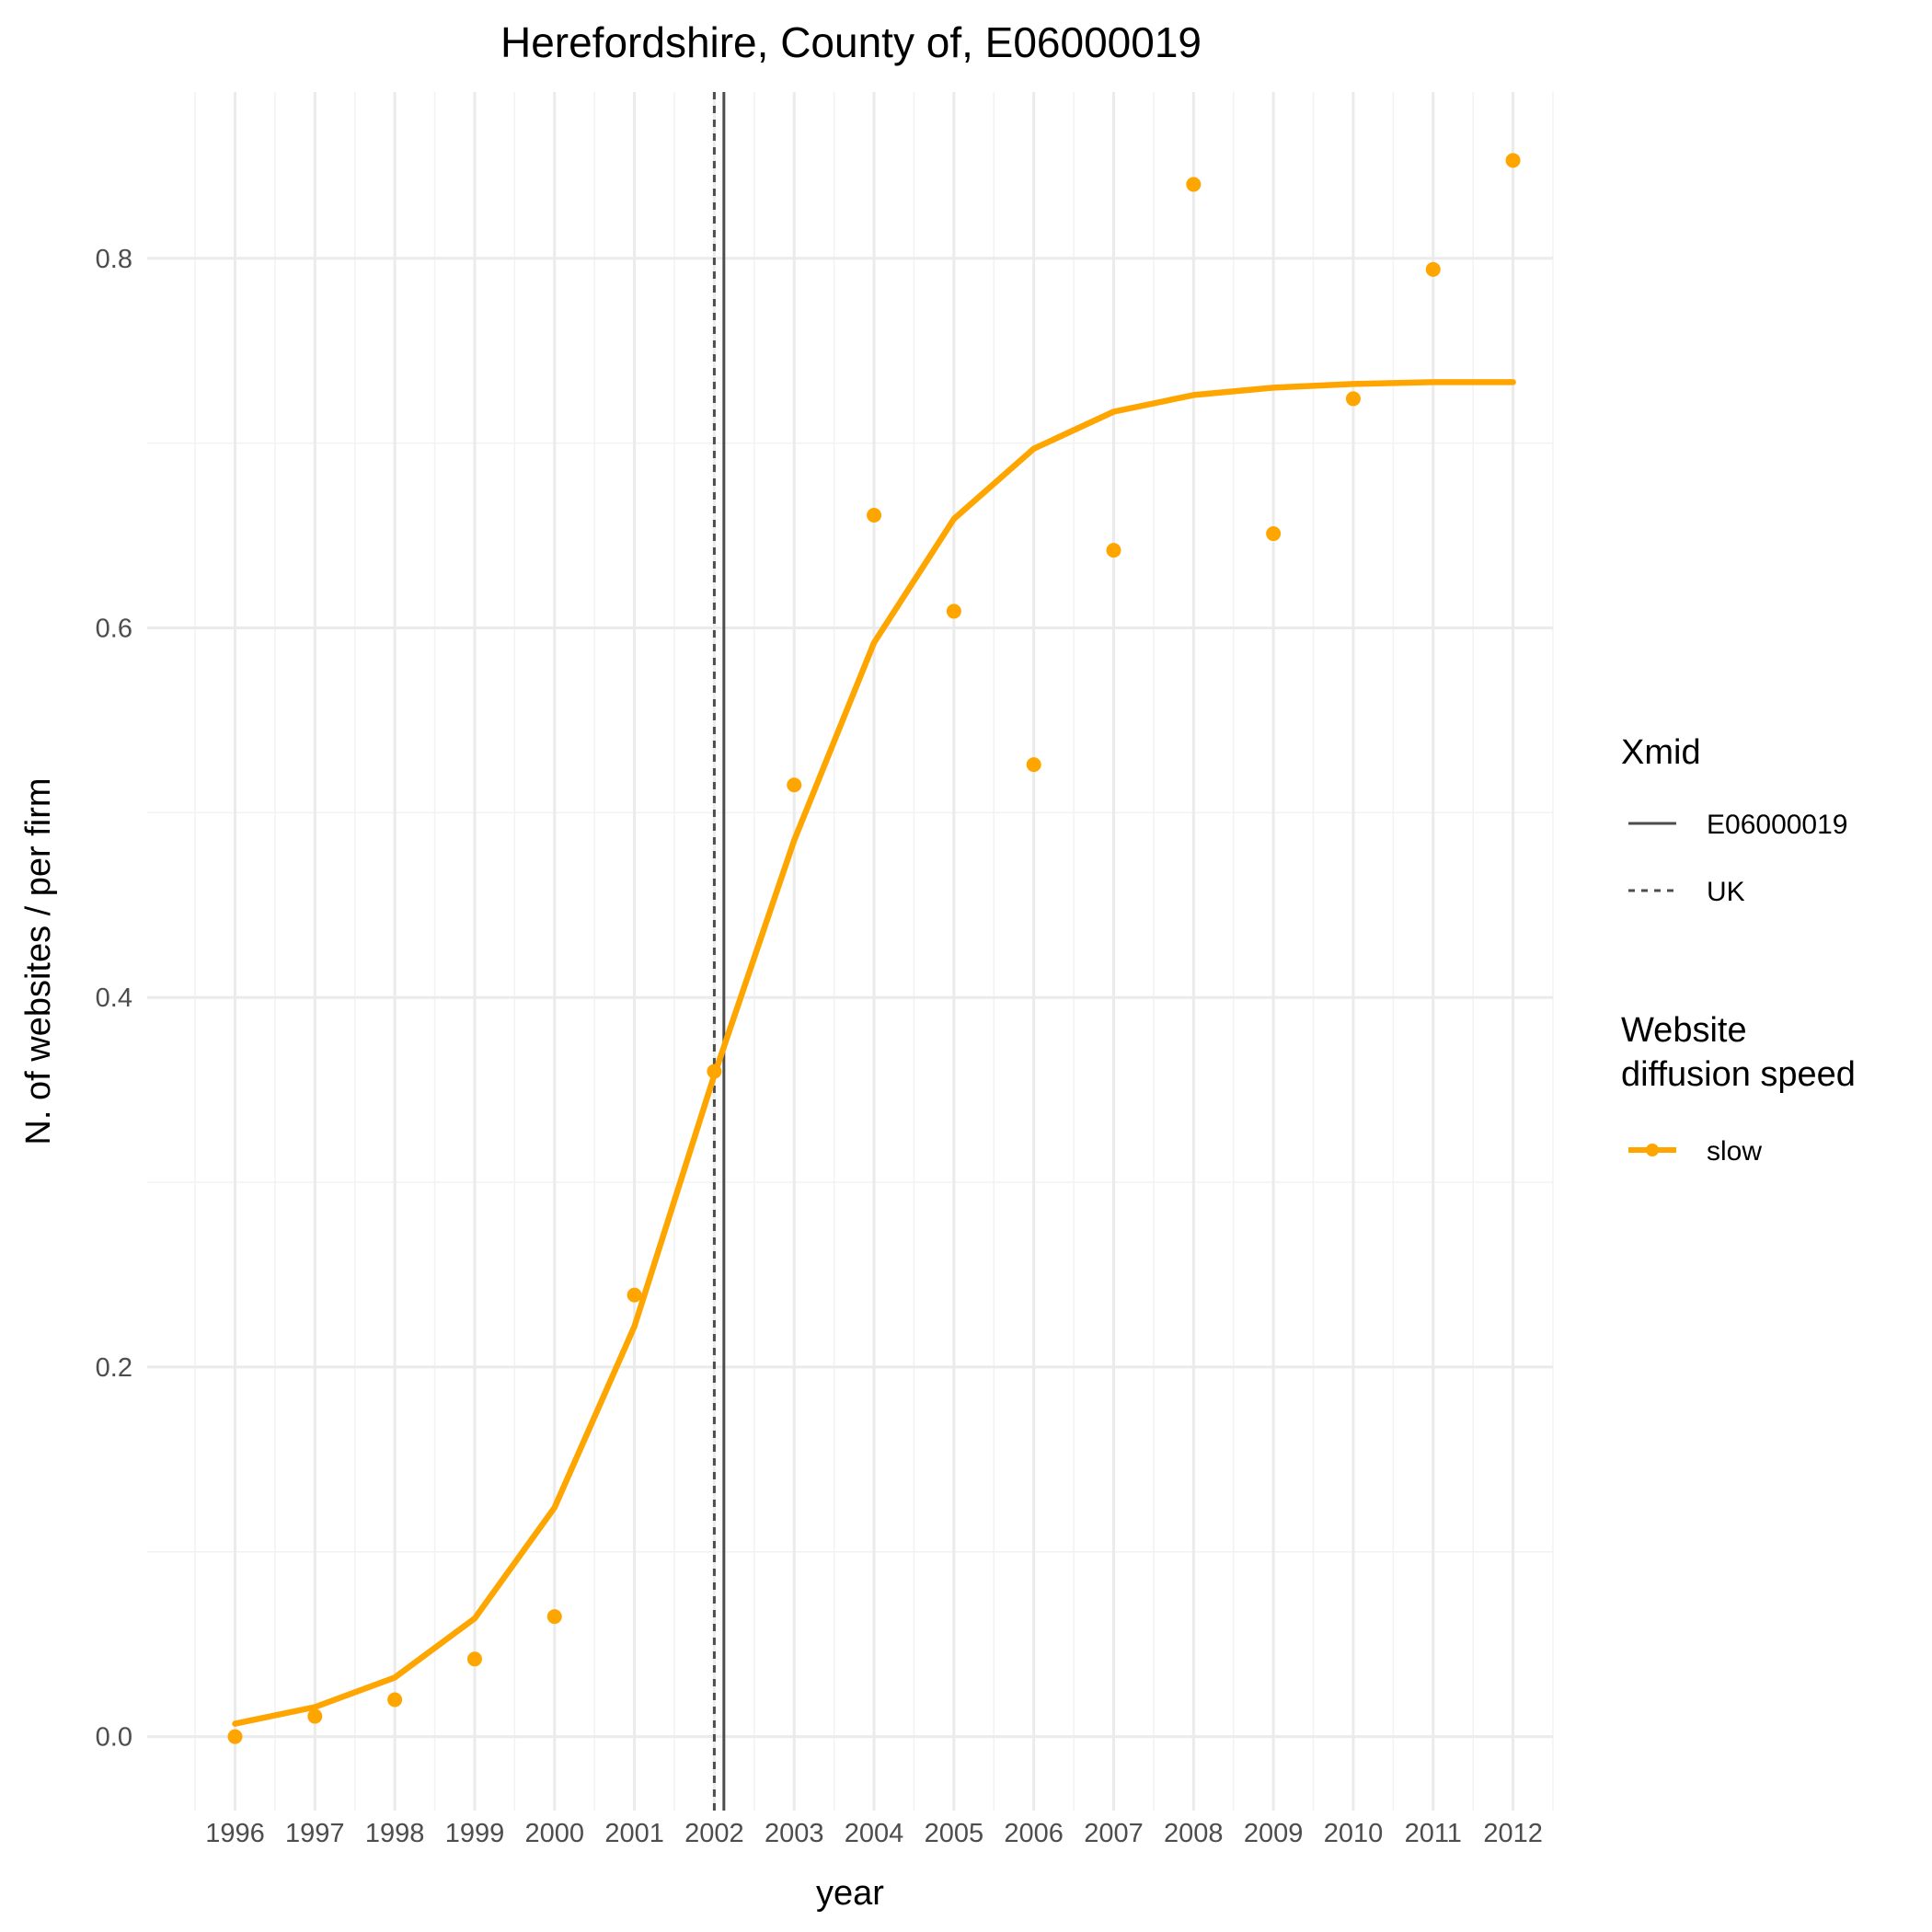 This screenshot has width=1932, height=1932. Describe the element at coordinates (554, 1617) in the screenshot. I see `data-point-2000` at that location.